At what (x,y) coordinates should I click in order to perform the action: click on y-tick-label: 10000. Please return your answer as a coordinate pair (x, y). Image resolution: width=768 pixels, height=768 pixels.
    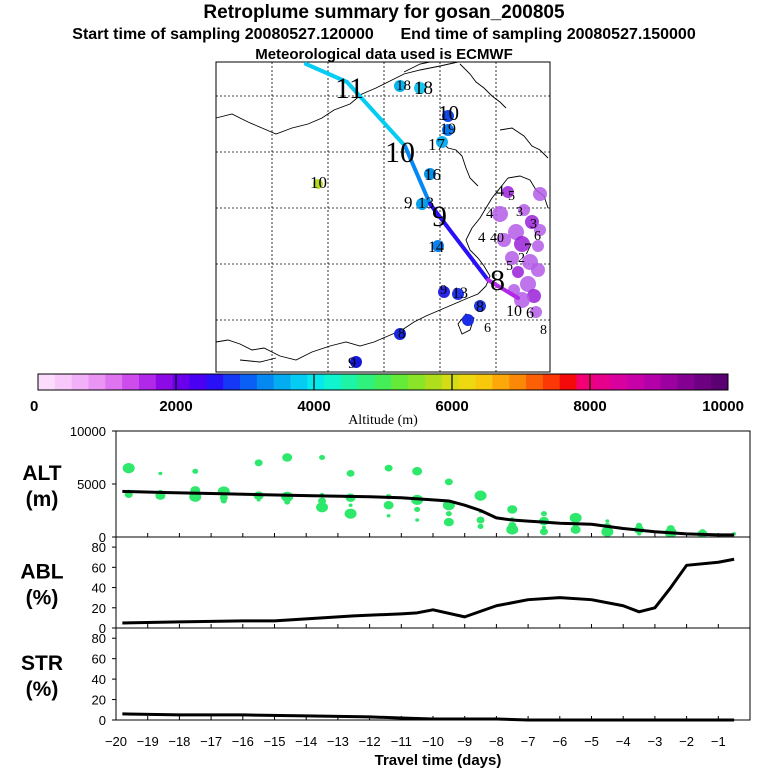
    Looking at the image, I should click on (88, 431).